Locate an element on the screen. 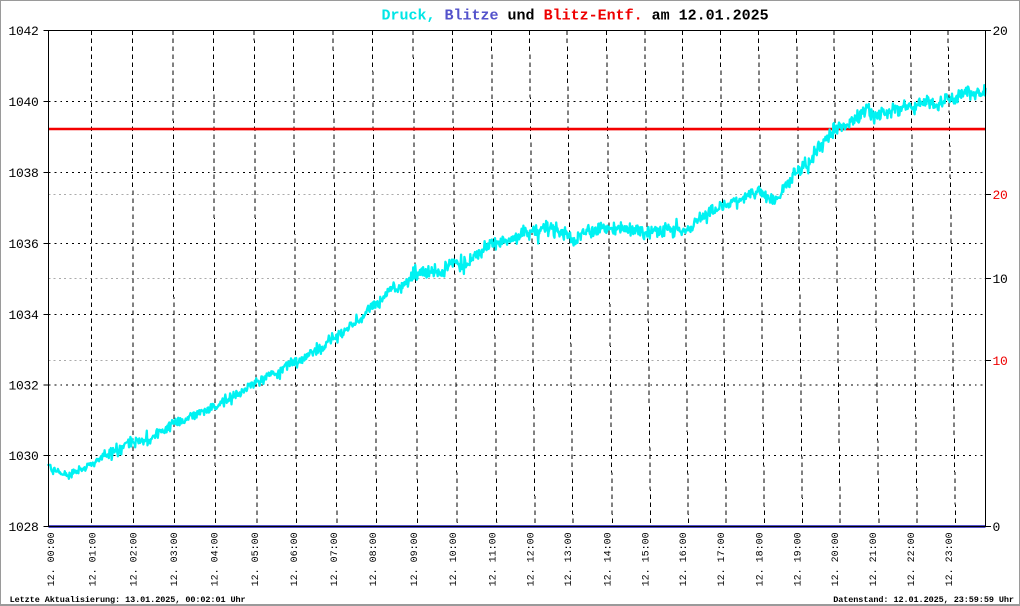 The image size is (1020, 606). svg-text: 1036 is located at coordinates (23, 244).